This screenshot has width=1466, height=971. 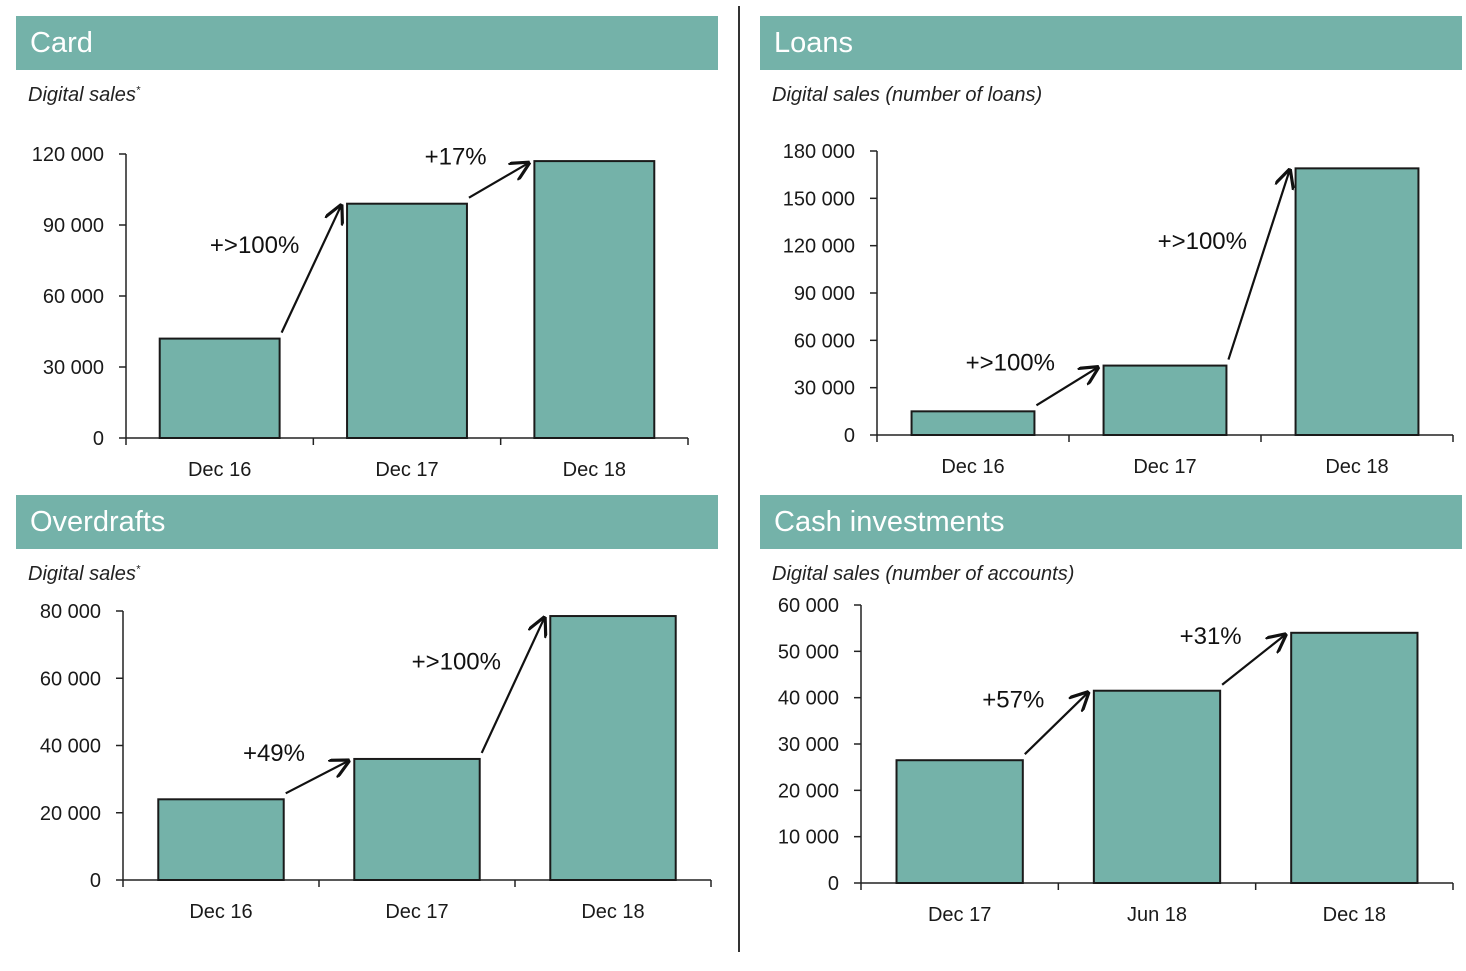 What do you see at coordinates (1211, 636) in the screenshot?
I see `growth-label: +31%` at bounding box center [1211, 636].